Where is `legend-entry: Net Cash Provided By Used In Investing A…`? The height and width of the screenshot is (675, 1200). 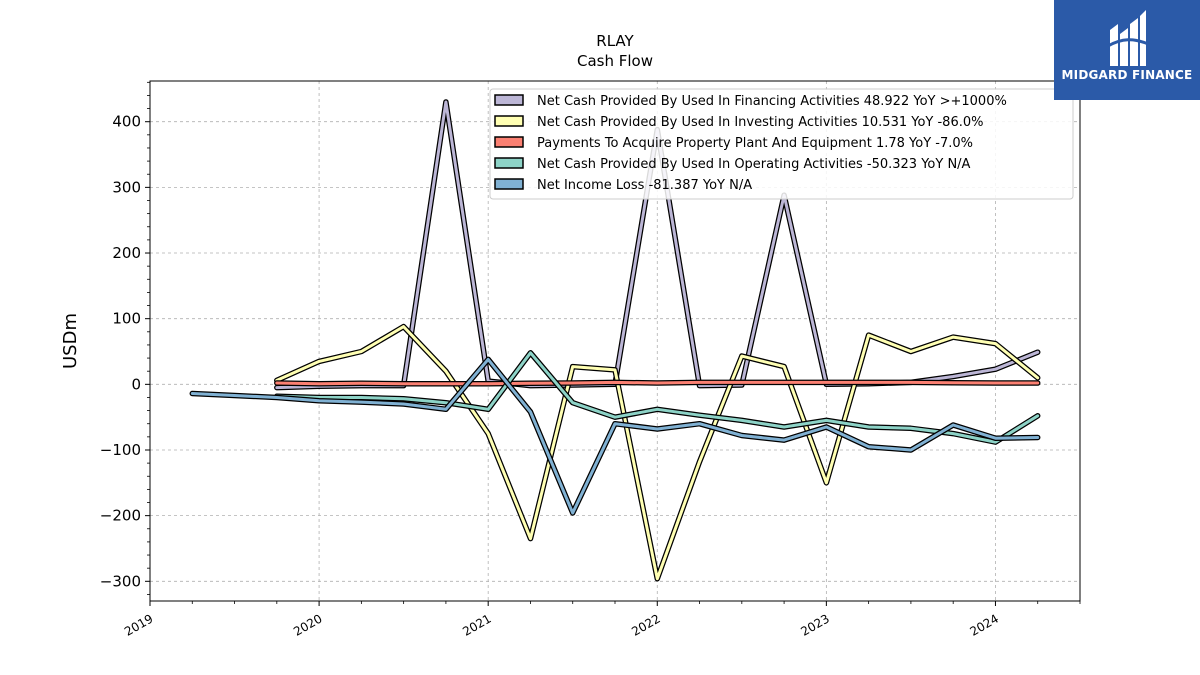
legend-entry: Net Cash Provided By Used In Investing A… is located at coordinates (738, 122).